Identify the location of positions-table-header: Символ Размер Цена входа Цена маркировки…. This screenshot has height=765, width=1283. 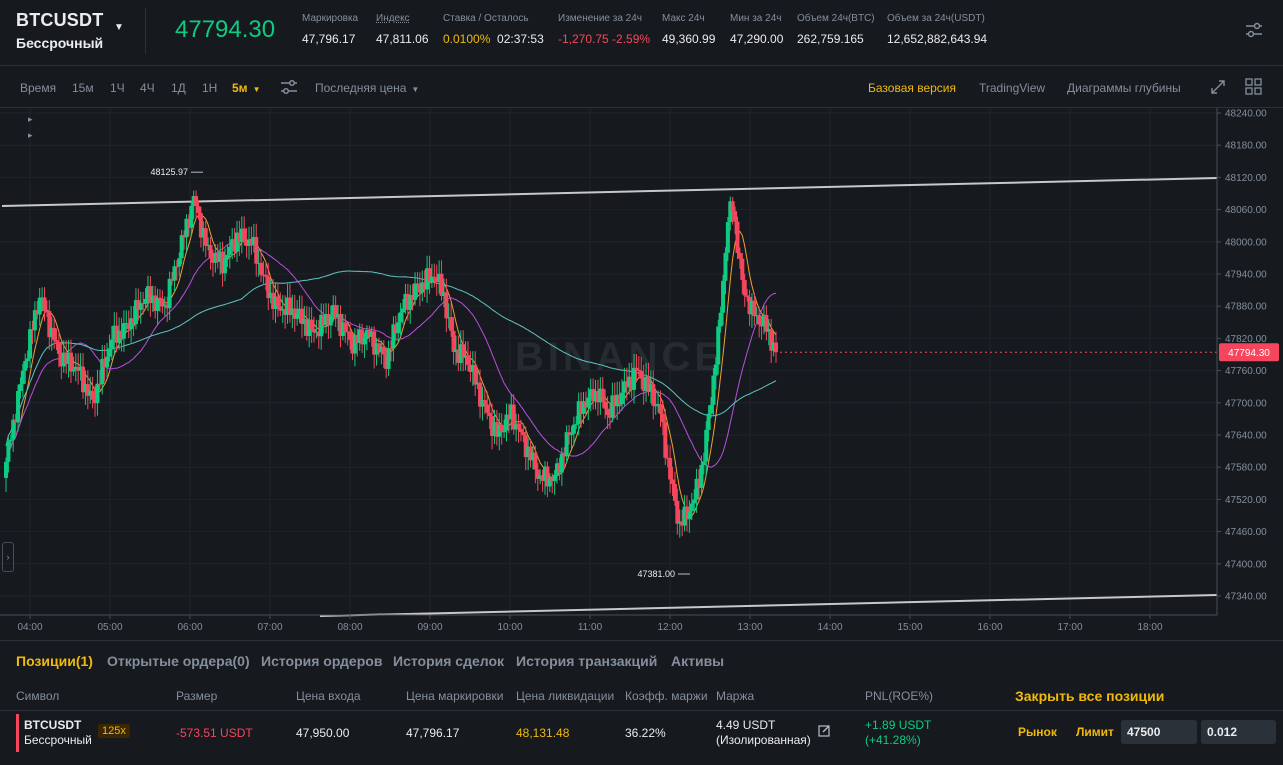
(641, 695).